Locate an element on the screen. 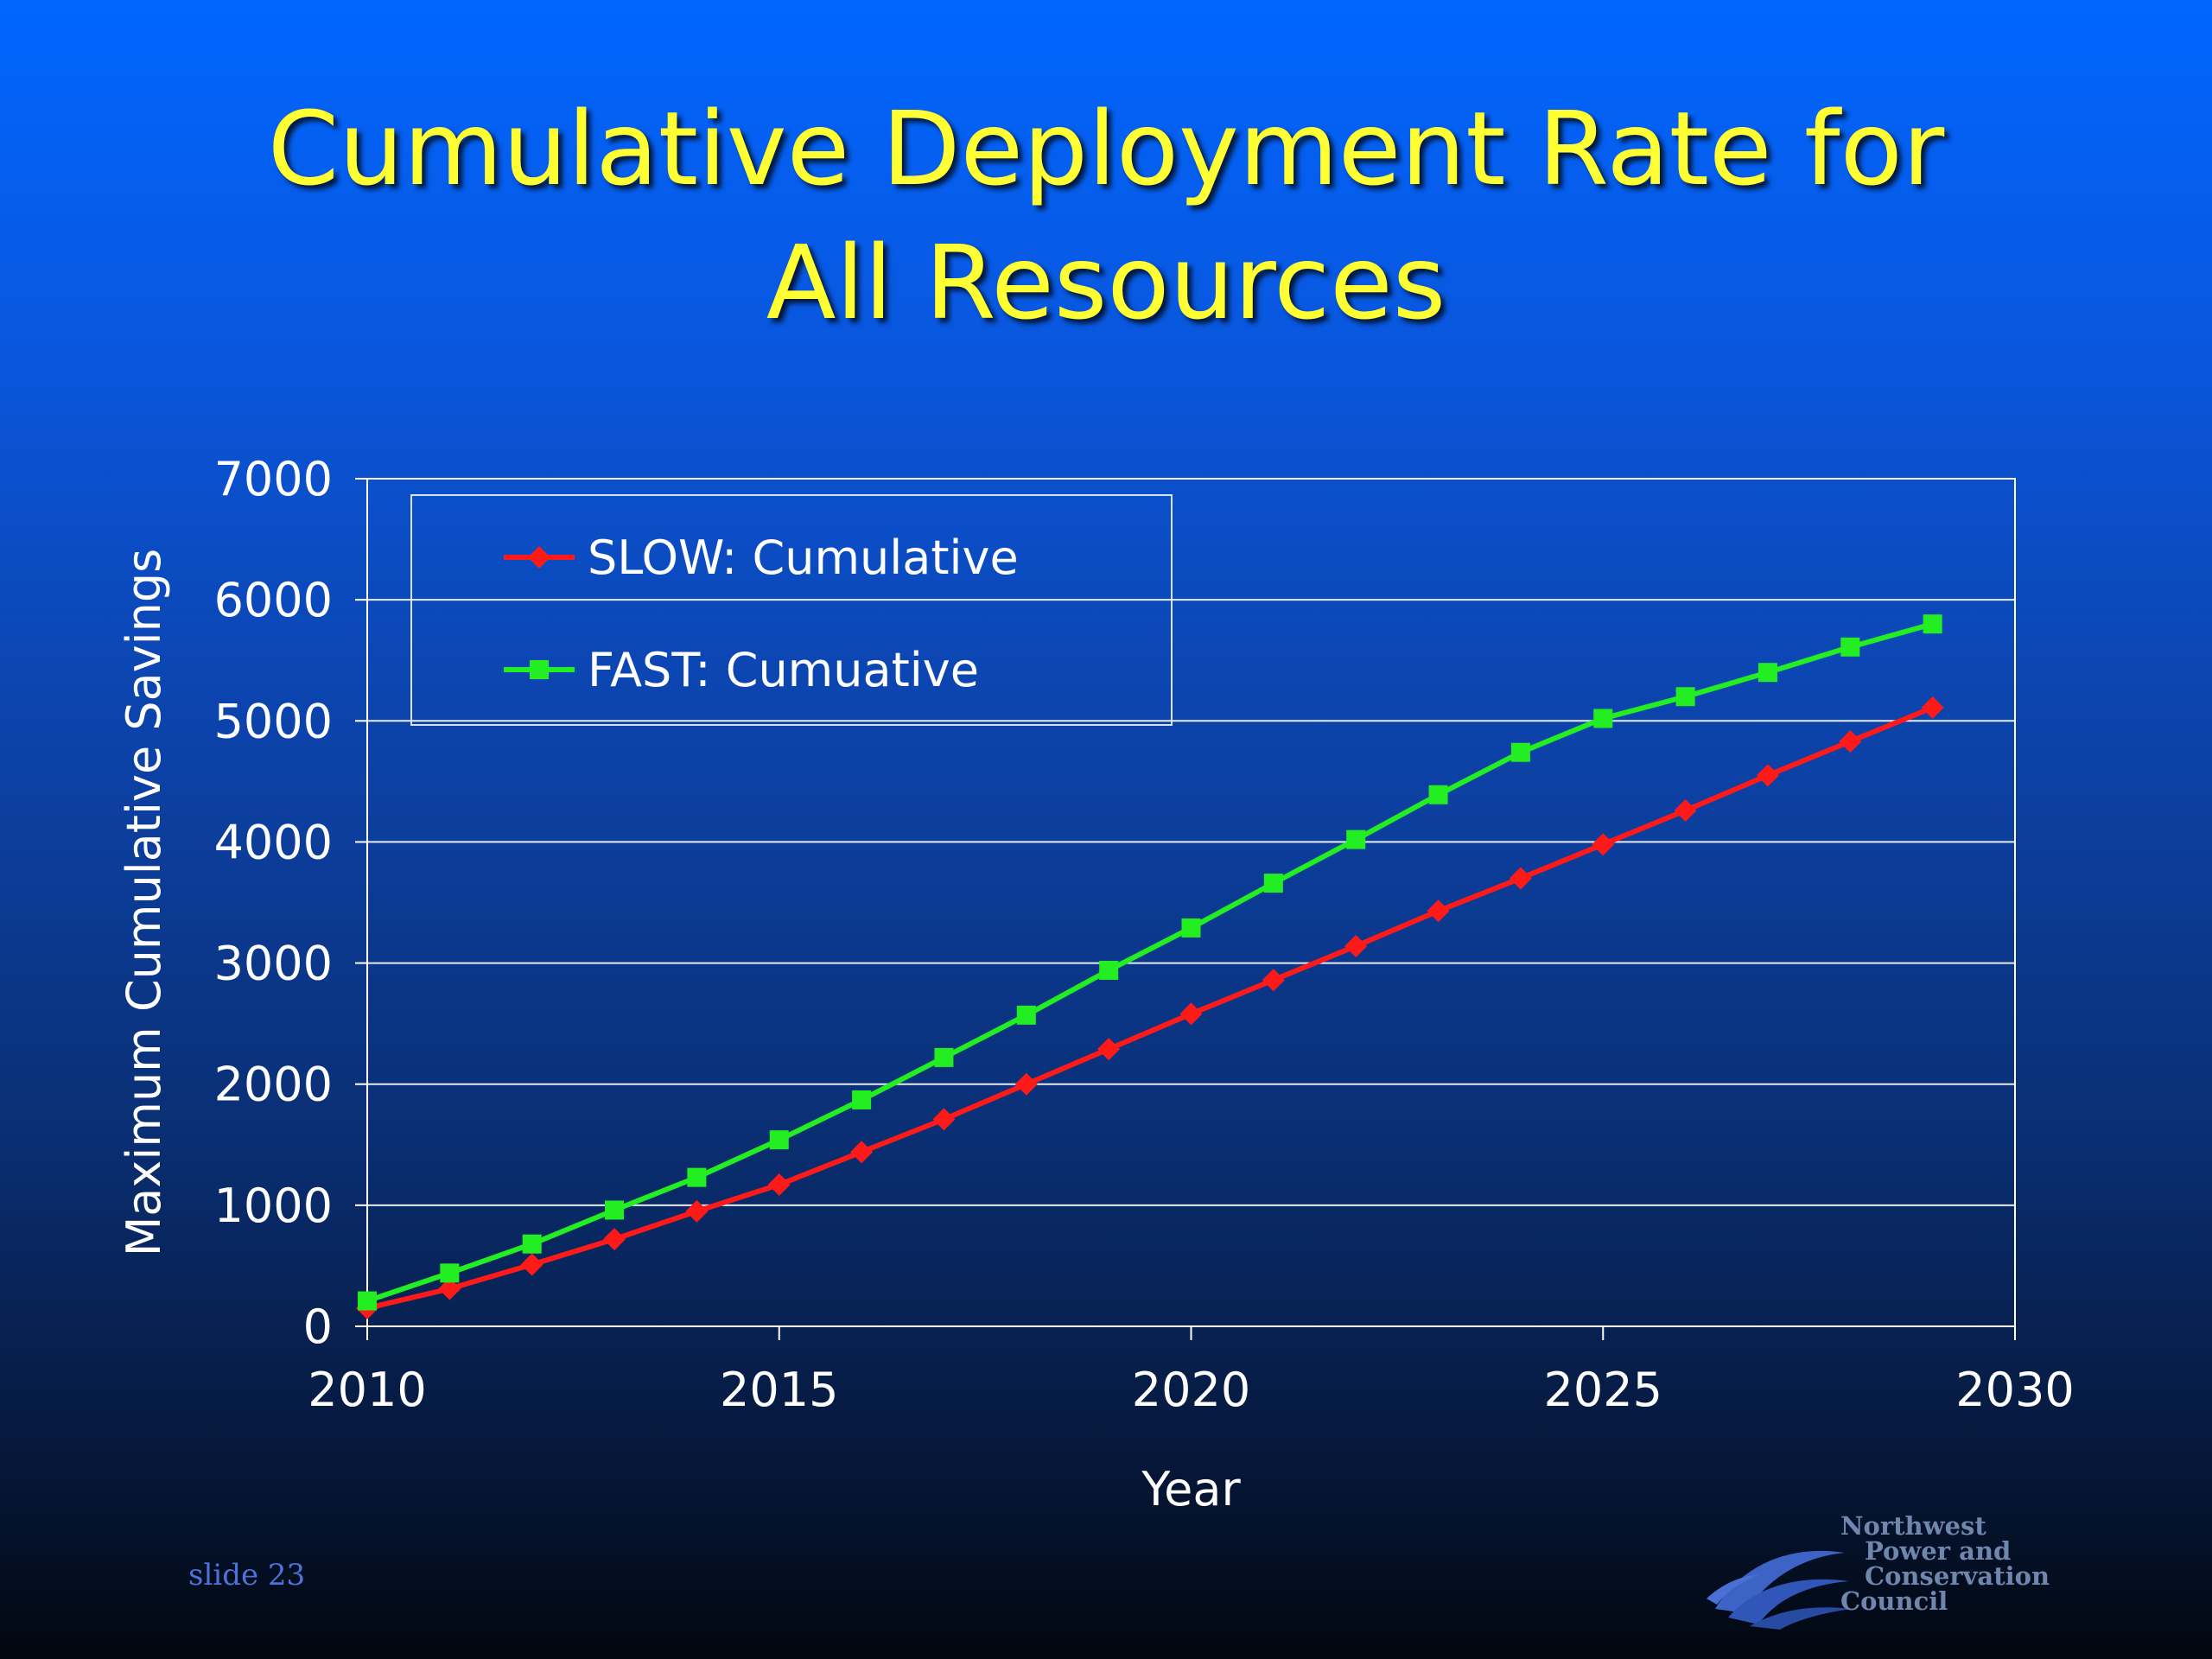 The image size is (2212, 1659). y-tick-label: 5000 is located at coordinates (273, 721).